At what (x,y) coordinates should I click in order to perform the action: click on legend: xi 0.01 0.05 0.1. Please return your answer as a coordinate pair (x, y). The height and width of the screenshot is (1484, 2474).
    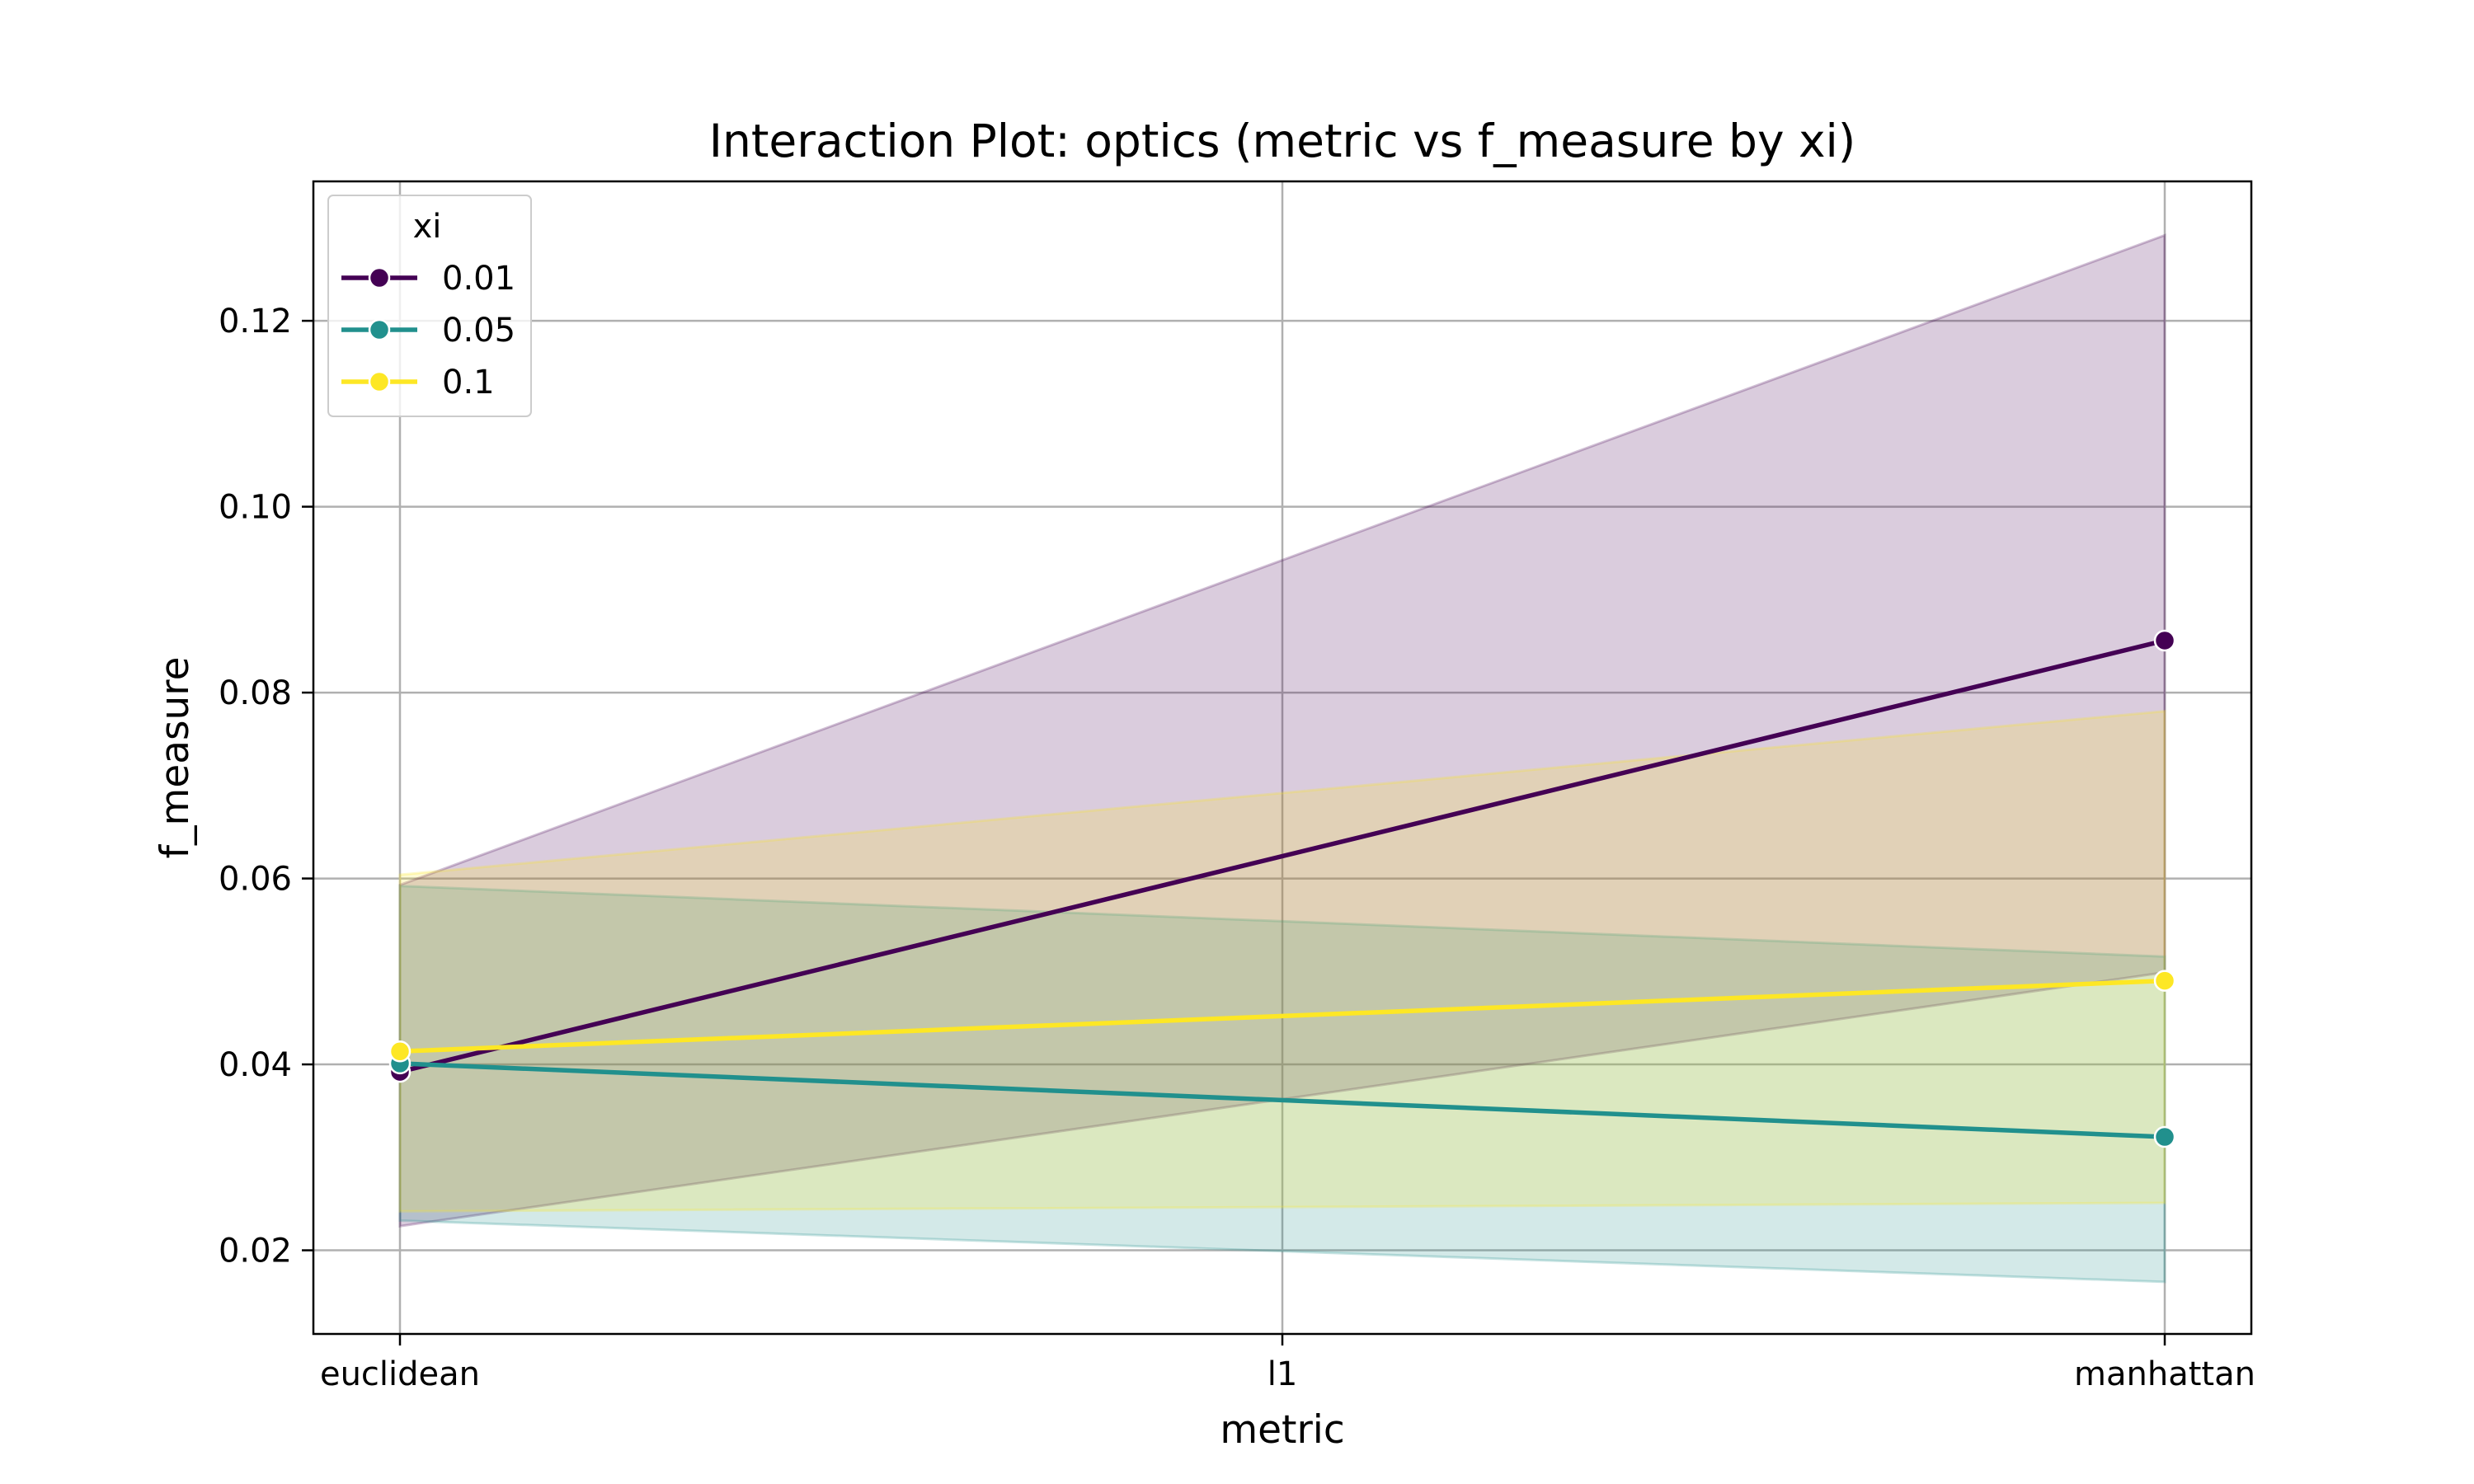
    Looking at the image, I should click on (429, 306).